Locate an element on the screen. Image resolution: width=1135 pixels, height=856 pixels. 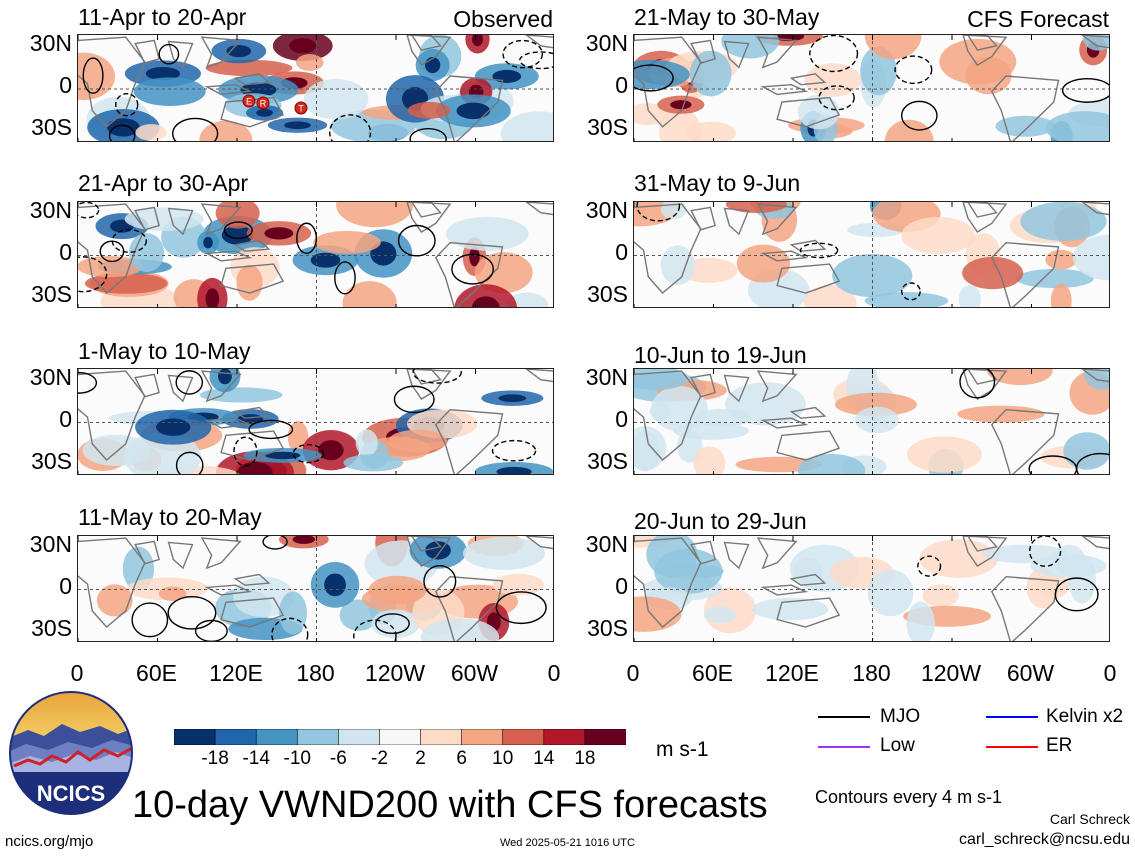
panel-title-fc1: 21-May to 30-May is located at coordinates (727, 17).